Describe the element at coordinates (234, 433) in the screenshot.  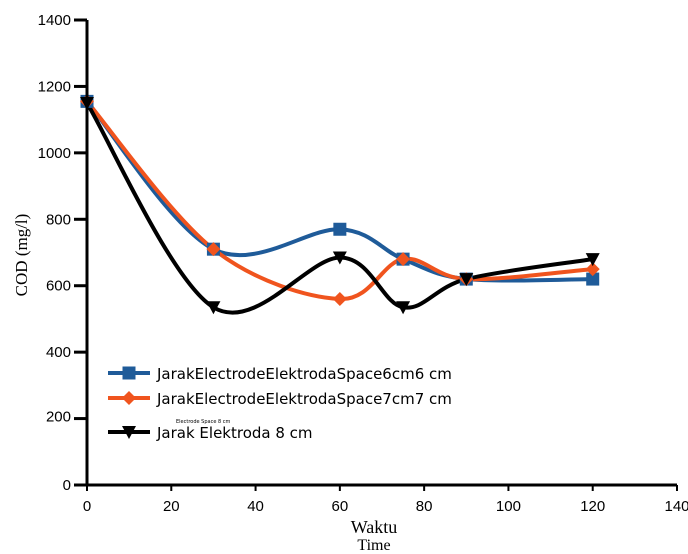
I see `legend-label-3: Jarak Elektroda 8 cm` at that location.